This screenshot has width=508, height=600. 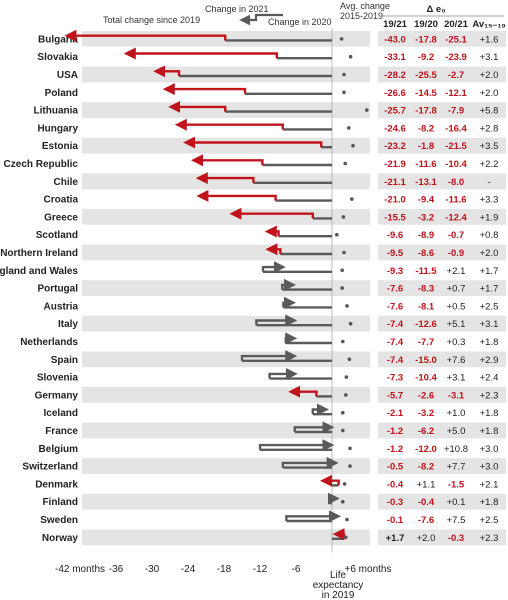 I want to click on header-delta: Δ e₀, so click(x=435, y=9).